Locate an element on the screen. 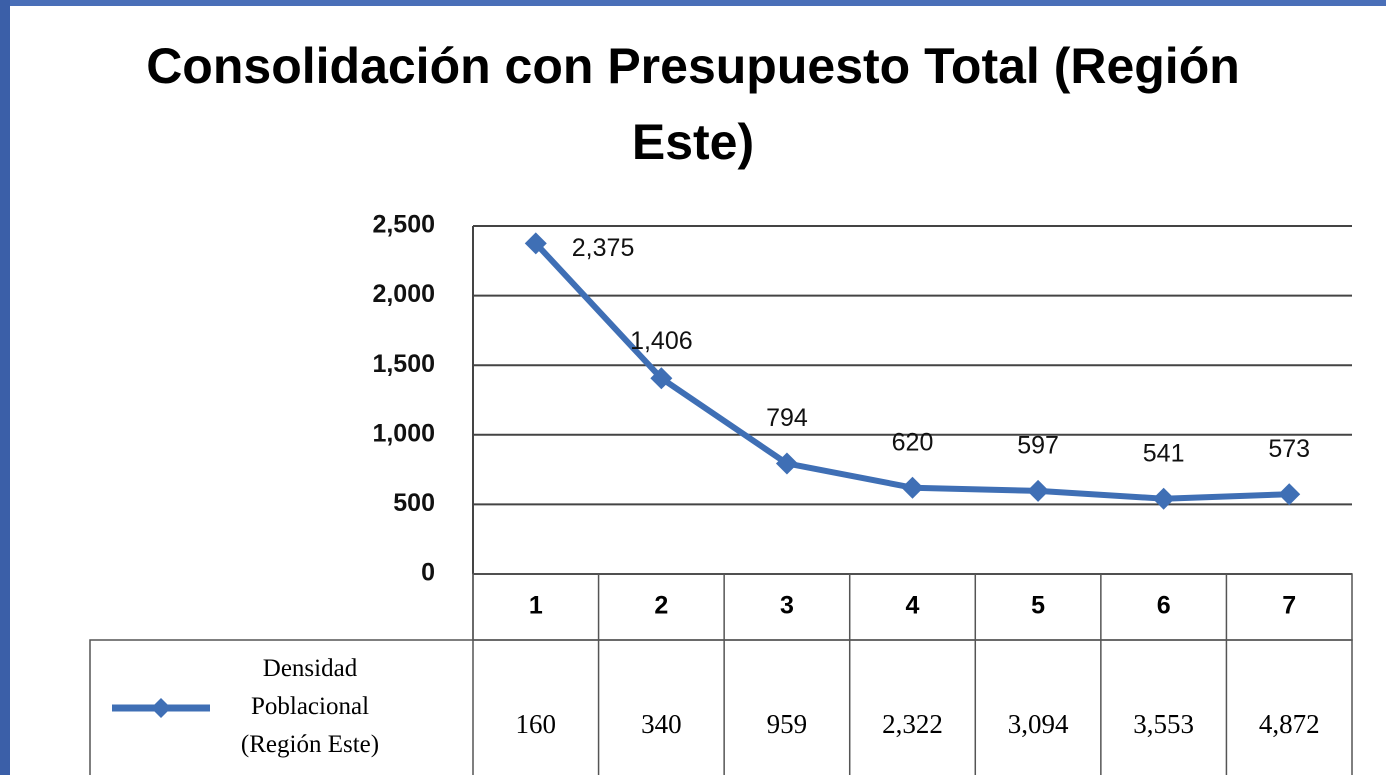 This screenshot has height=775, width=1386. x-tick-label: 3 is located at coordinates (787, 606).